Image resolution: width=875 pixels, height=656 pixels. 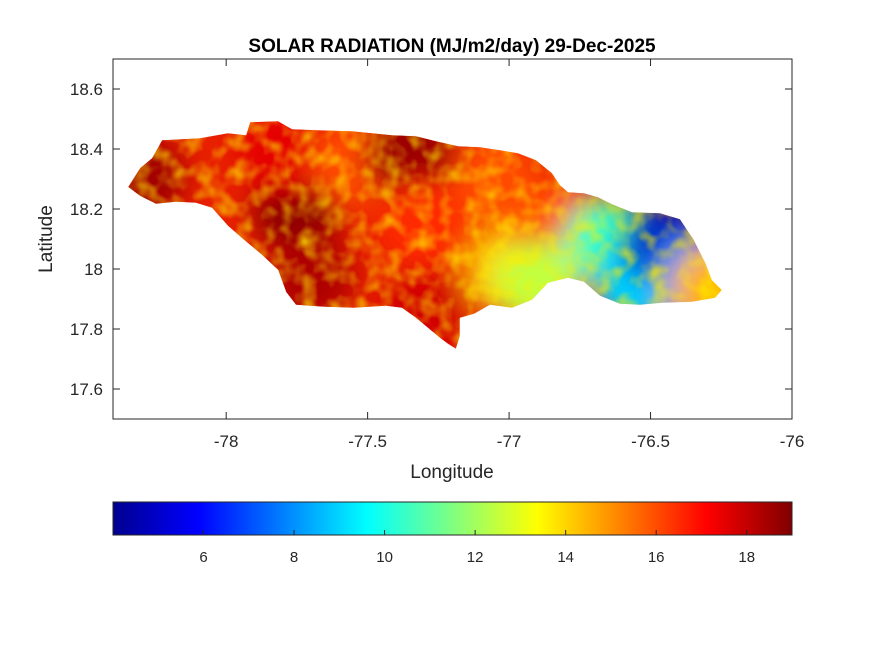 I want to click on x-tick-label: -76.5, so click(x=650, y=441).